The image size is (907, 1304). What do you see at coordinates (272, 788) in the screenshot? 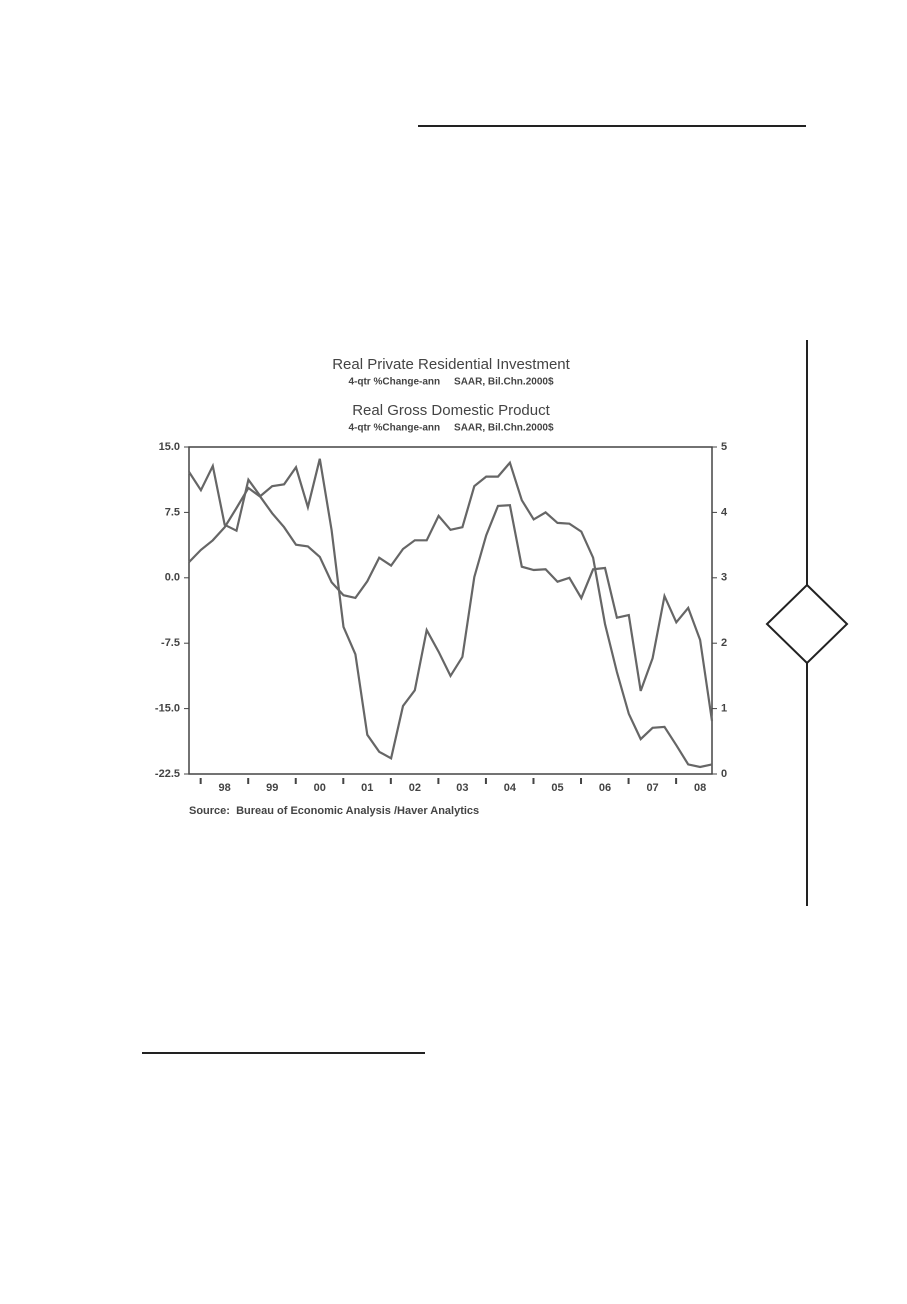
I see `x-tick-label: 99` at bounding box center [272, 788].